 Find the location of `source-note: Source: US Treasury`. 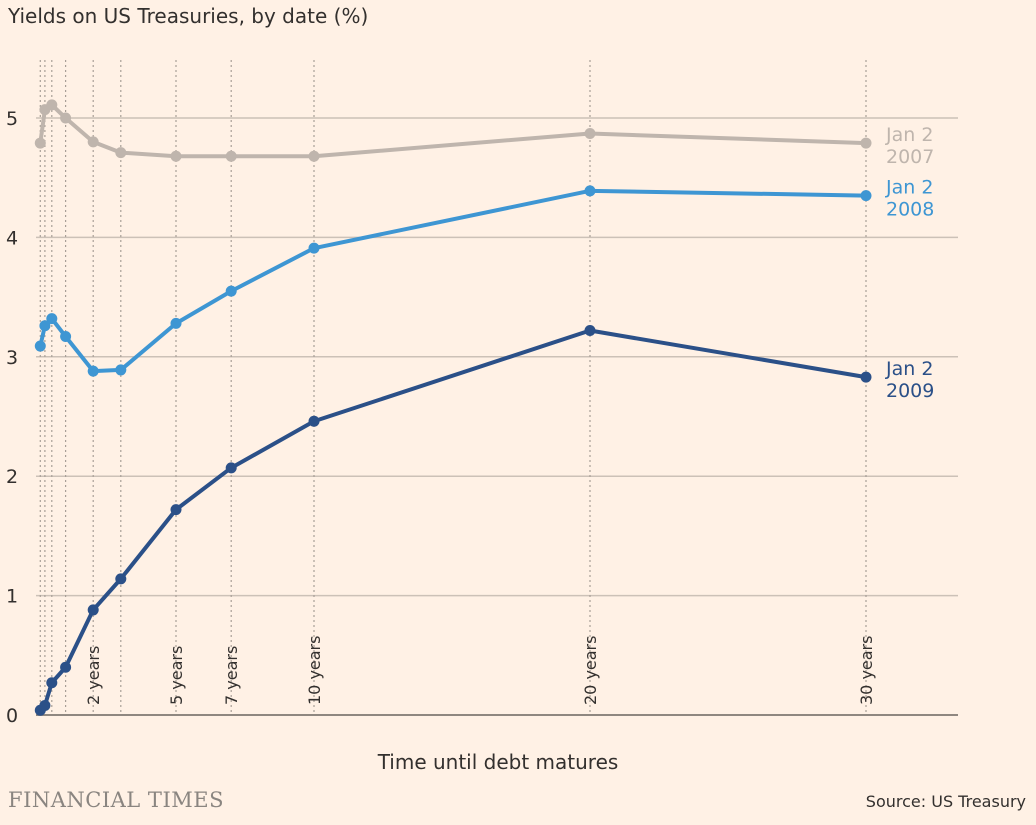

source-note: Source: US Treasury is located at coordinates (945, 801).